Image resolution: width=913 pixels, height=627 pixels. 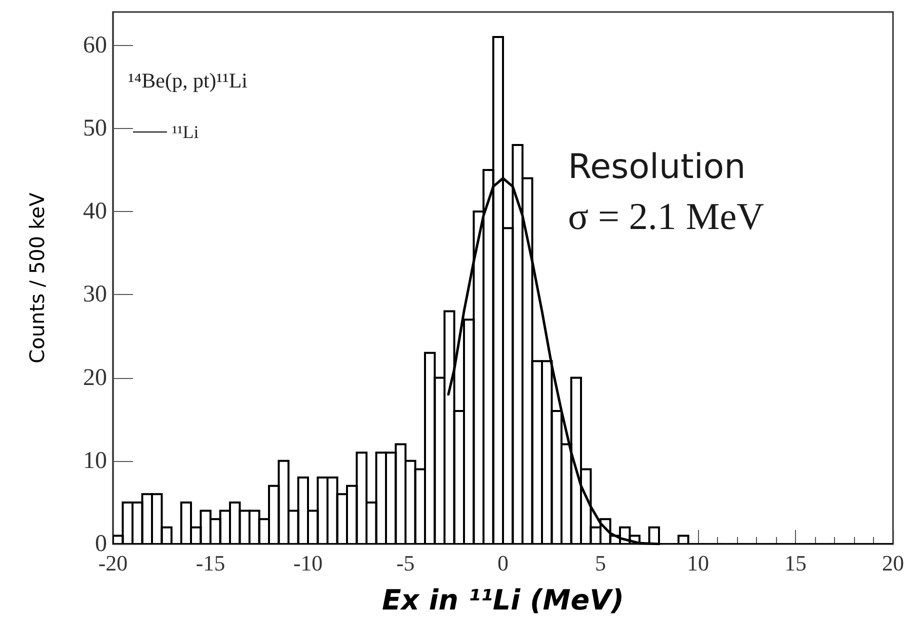 I want to click on x-tick-label: 0, so click(x=503, y=563).